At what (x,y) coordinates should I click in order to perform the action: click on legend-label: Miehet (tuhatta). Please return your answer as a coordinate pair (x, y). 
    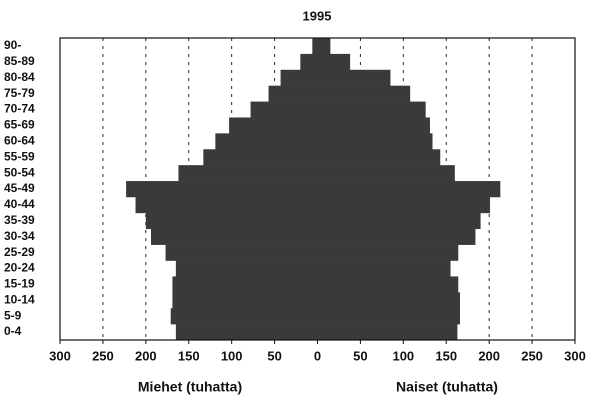
    Looking at the image, I should click on (190, 387).